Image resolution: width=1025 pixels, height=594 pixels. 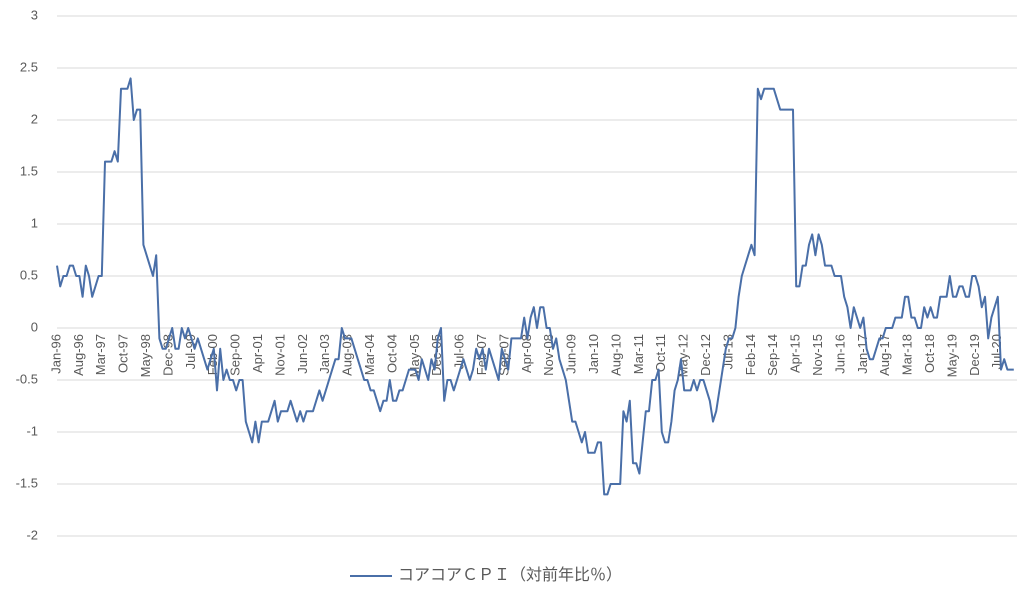 What do you see at coordinates (279, 355) in the screenshot?
I see `x-tick-label: Nov-01` at bounding box center [279, 355].